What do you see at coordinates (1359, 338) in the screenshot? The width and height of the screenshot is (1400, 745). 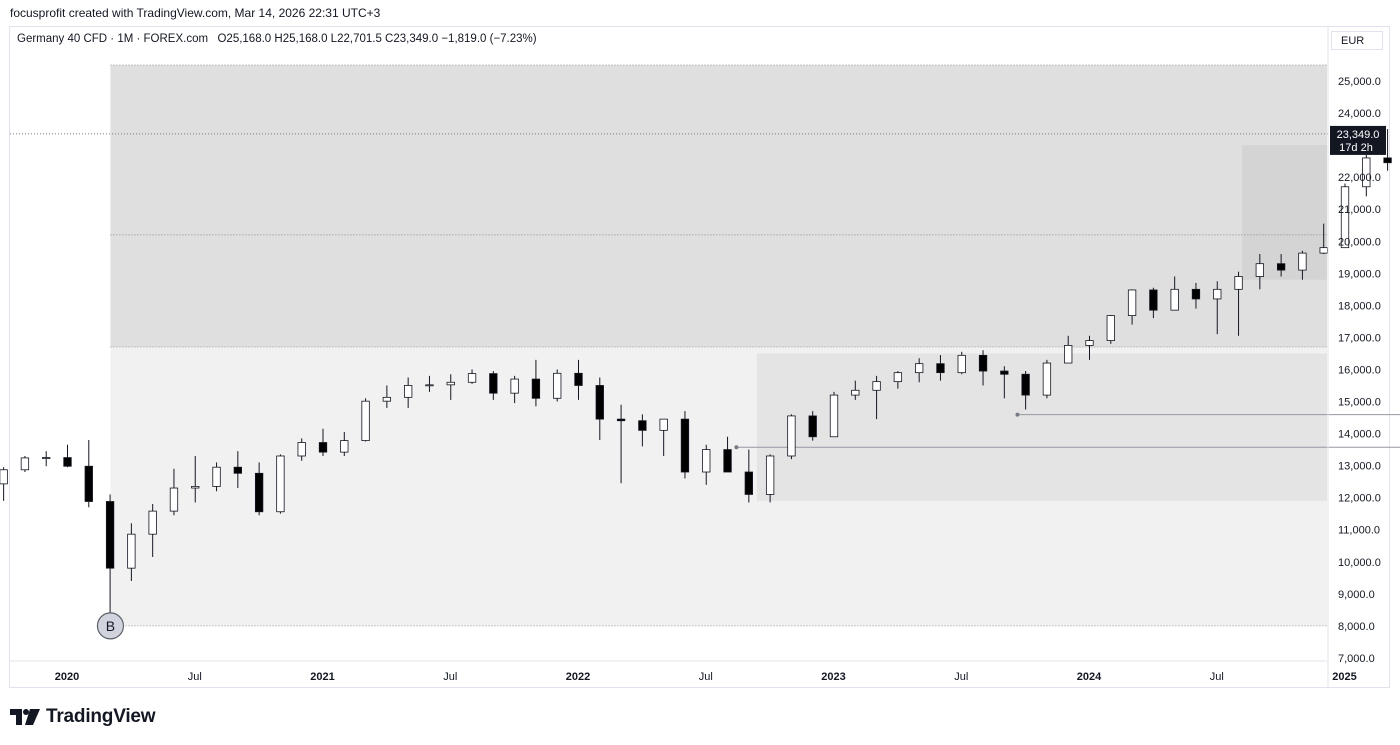 I see `price-tick-label: 17,000.0` at bounding box center [1359, 338].